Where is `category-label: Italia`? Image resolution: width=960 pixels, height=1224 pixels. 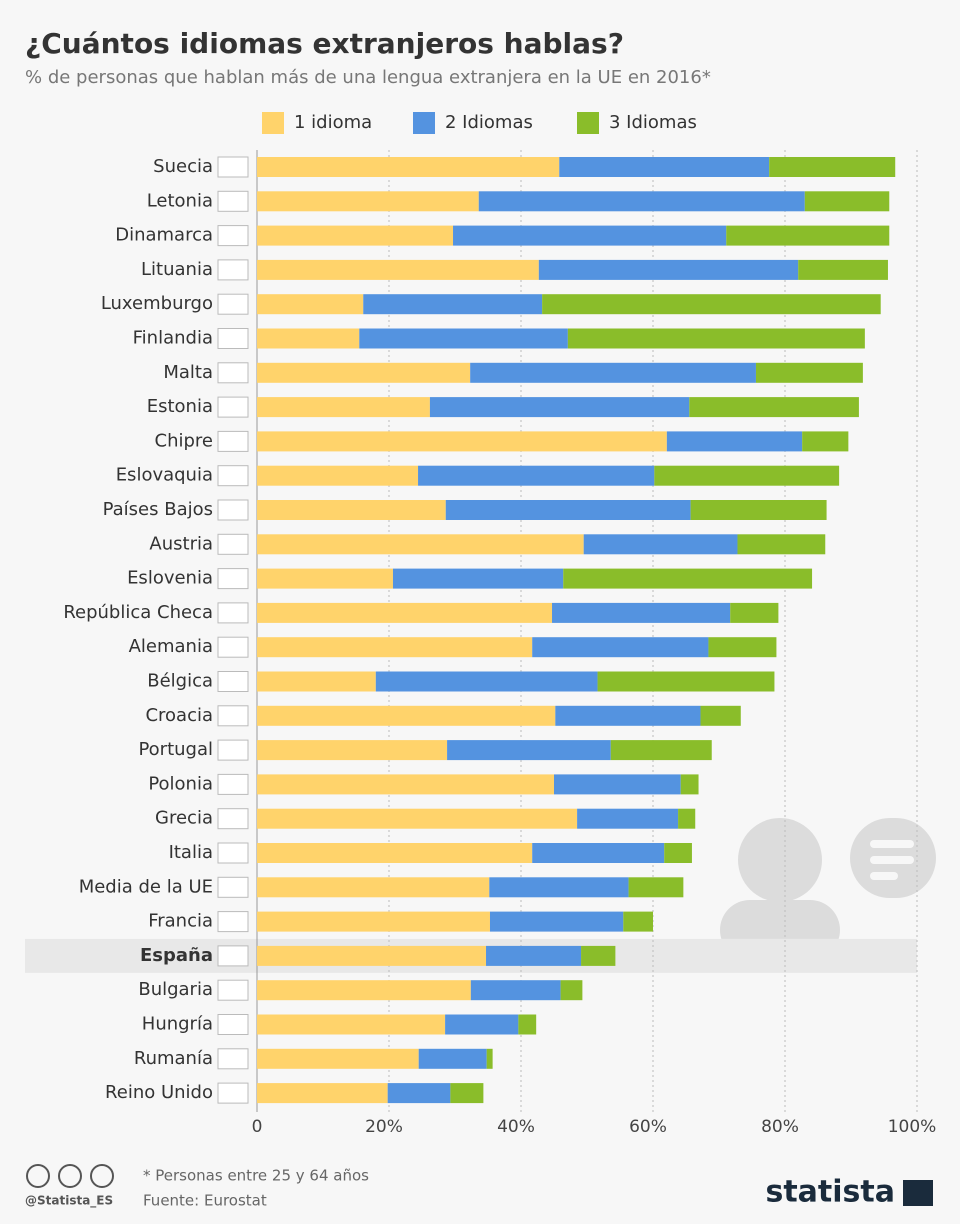
category-label: Italia is located at coordinates (191, 852).